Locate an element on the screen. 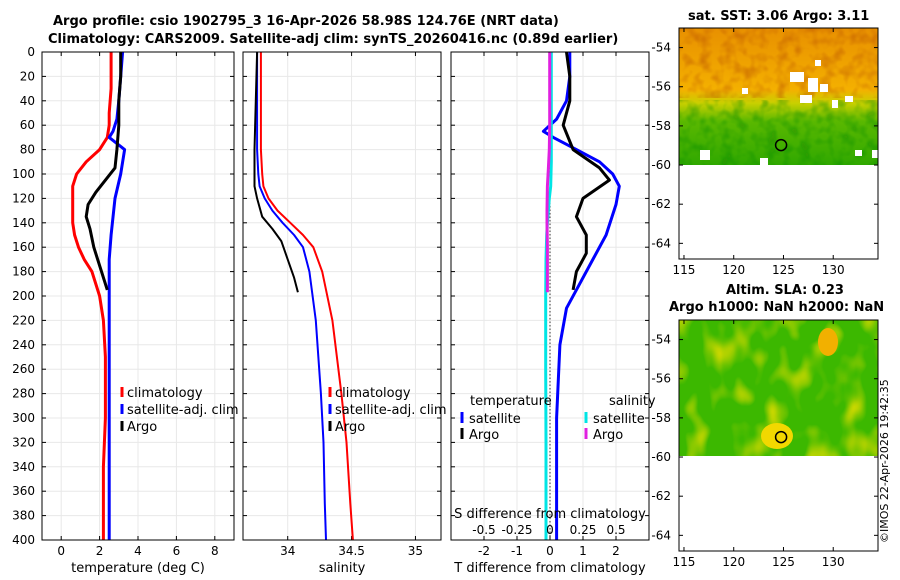 This screenshot has height=580, width=900. sla-warm-eddy is located at coordinates (828, 342).